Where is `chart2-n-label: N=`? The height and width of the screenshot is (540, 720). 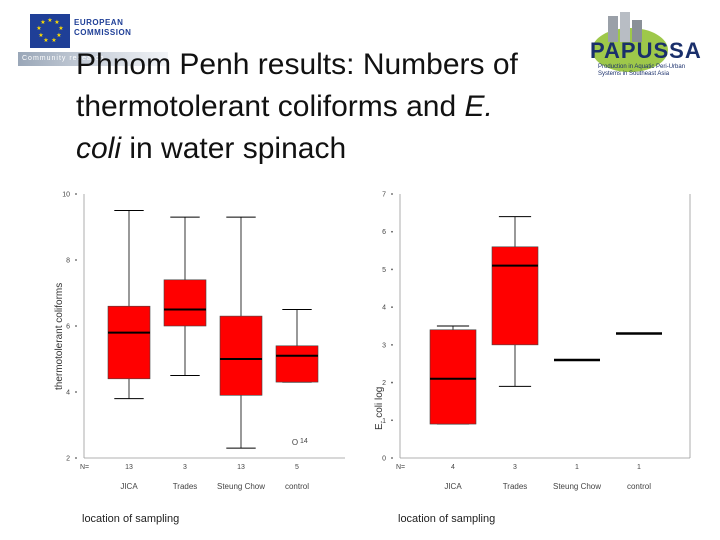 chart2-n-label: N= is located at coordinates (400, 467).